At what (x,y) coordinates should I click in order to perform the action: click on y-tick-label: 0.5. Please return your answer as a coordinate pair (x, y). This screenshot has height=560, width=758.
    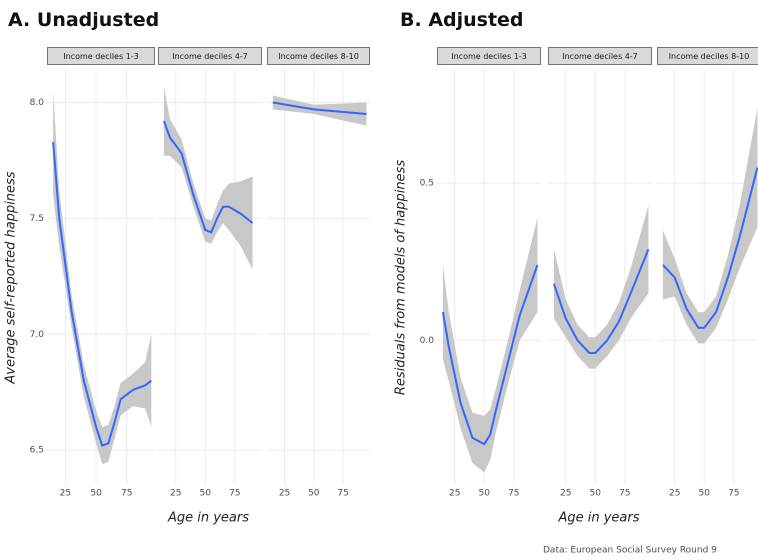
    Looking at the image, I should click on (427, 184).